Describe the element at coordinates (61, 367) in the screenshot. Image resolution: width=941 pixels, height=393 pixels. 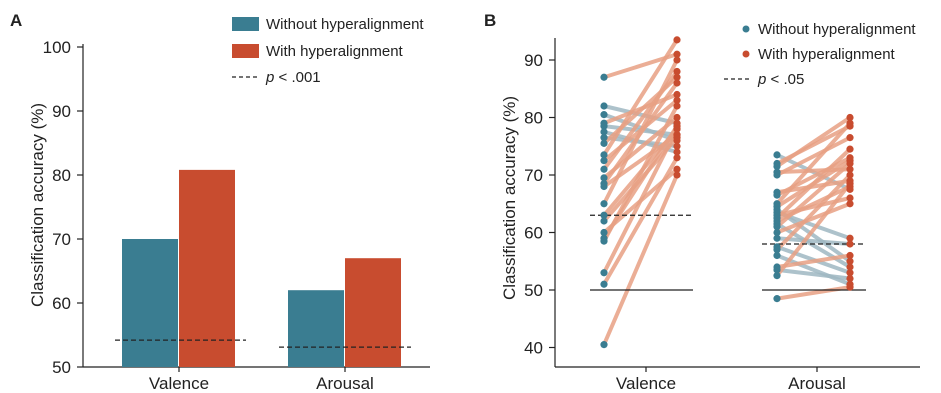
I see `panel-a-ytick-label: 50` at that location.